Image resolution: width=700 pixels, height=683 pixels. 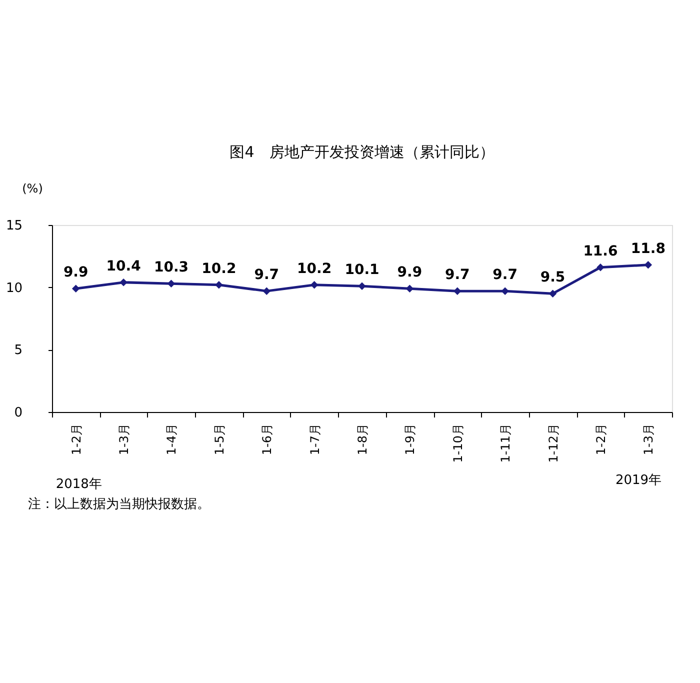 What do you see at coordinates (362, 152) in the screenshot?
I see `chart-title: 图4 房地产开发投资增速（累计同比）` at bounding box center [362, 152].